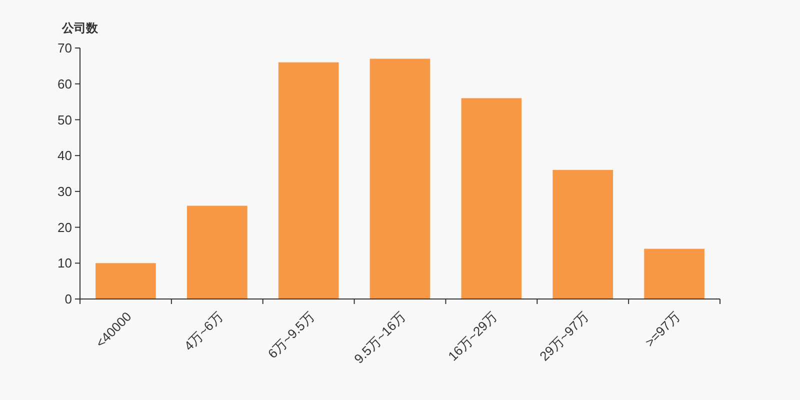  What do you see at coordinates (564, 336) in the screenshot?
I see `x-tick-label: 29万~97万` at bounding box center [564, 336].